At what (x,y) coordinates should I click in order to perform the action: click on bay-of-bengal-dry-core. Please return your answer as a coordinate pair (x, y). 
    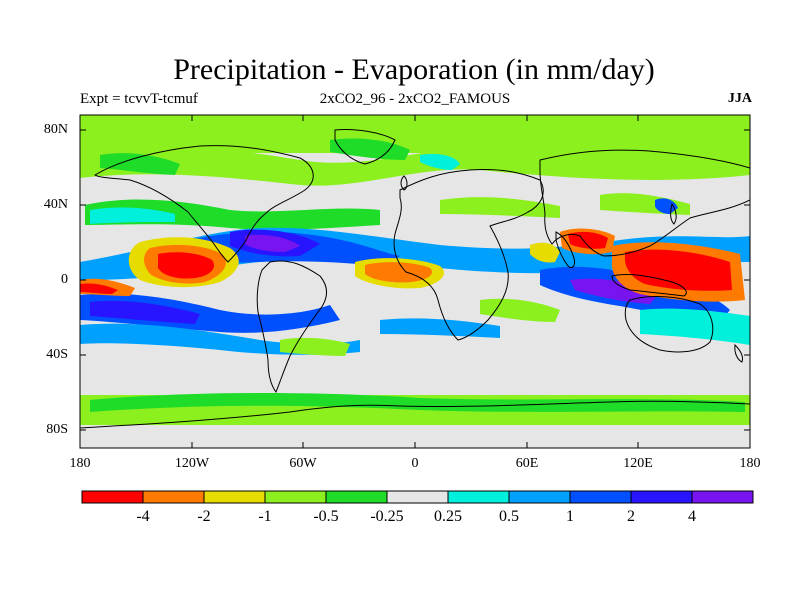
    Looking at the image, I should click on (588, 240).